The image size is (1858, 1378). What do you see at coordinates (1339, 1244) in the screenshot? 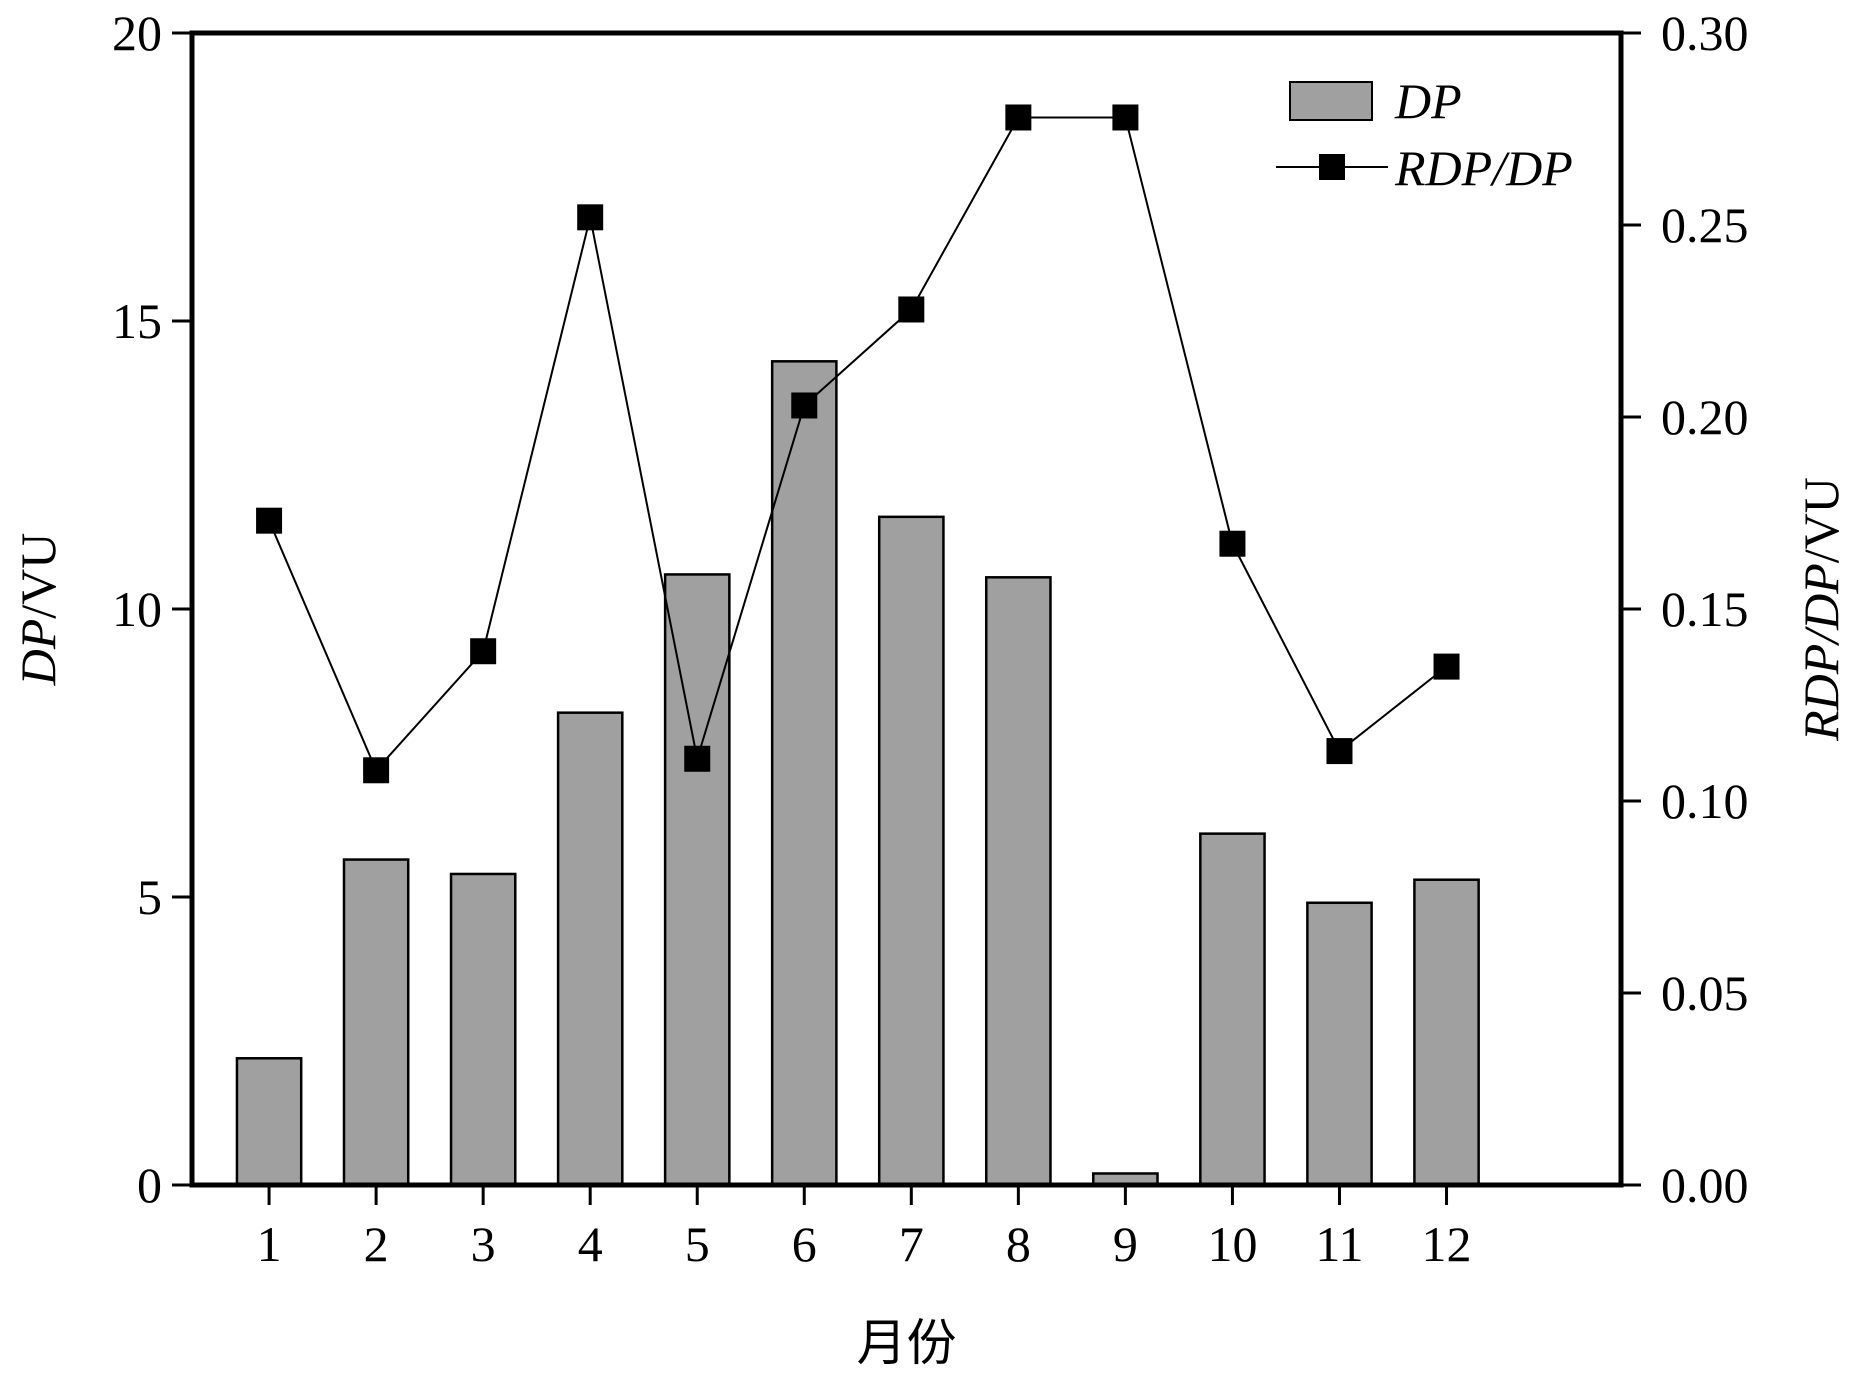
I see `x-tick-label-11: 11` at bounding box center [1339, 1244].